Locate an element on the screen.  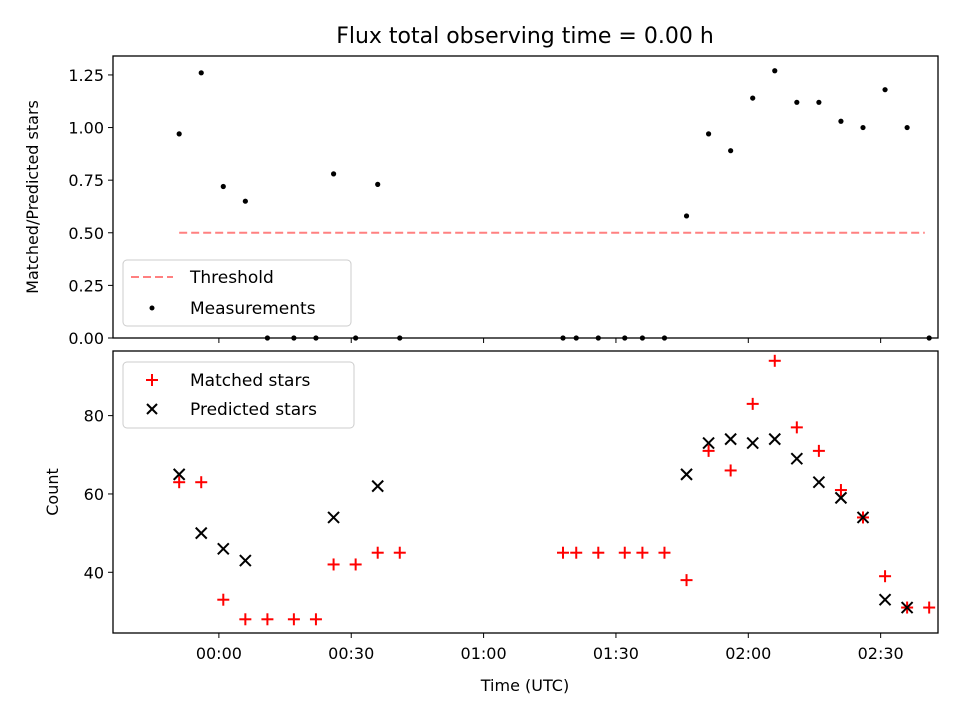
count-x-tick-label: 00:00 is located at coordinates (219, 653).